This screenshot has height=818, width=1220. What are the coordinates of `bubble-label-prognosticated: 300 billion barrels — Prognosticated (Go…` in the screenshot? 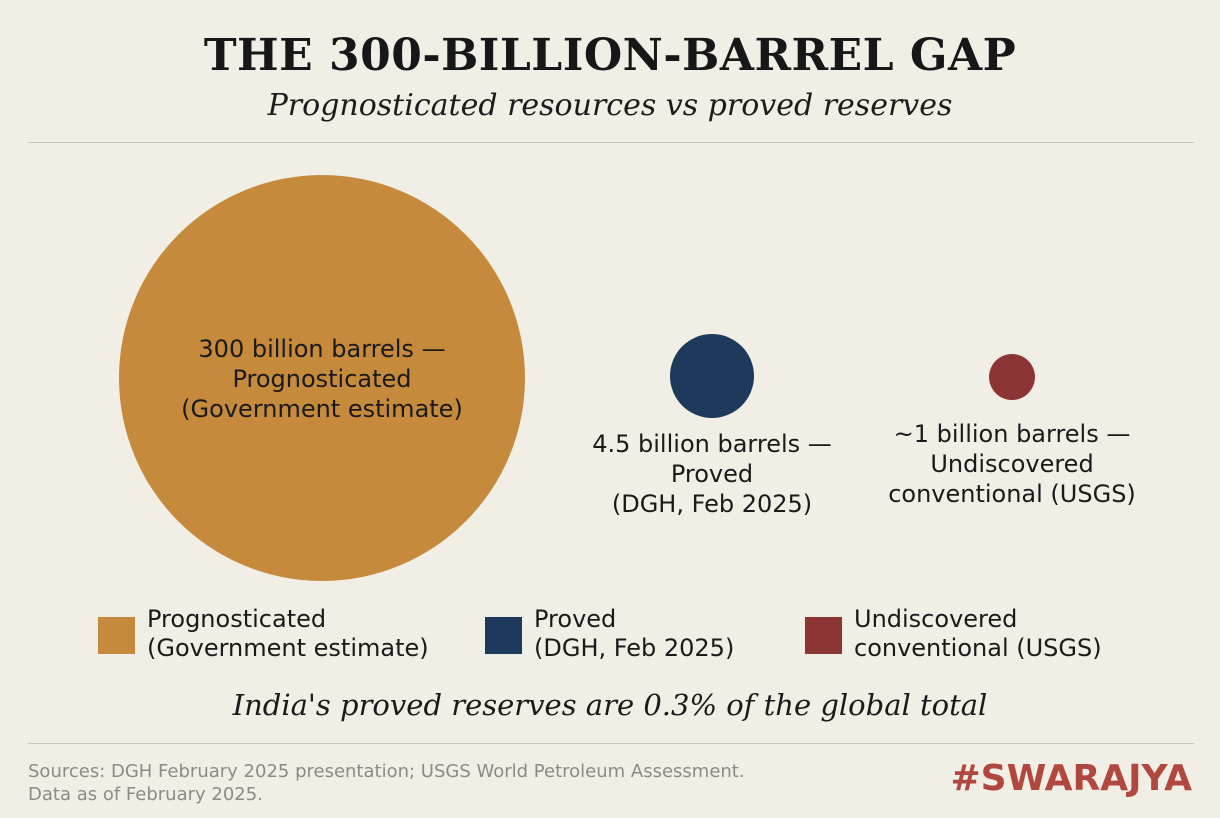 It's located at (322, 379).